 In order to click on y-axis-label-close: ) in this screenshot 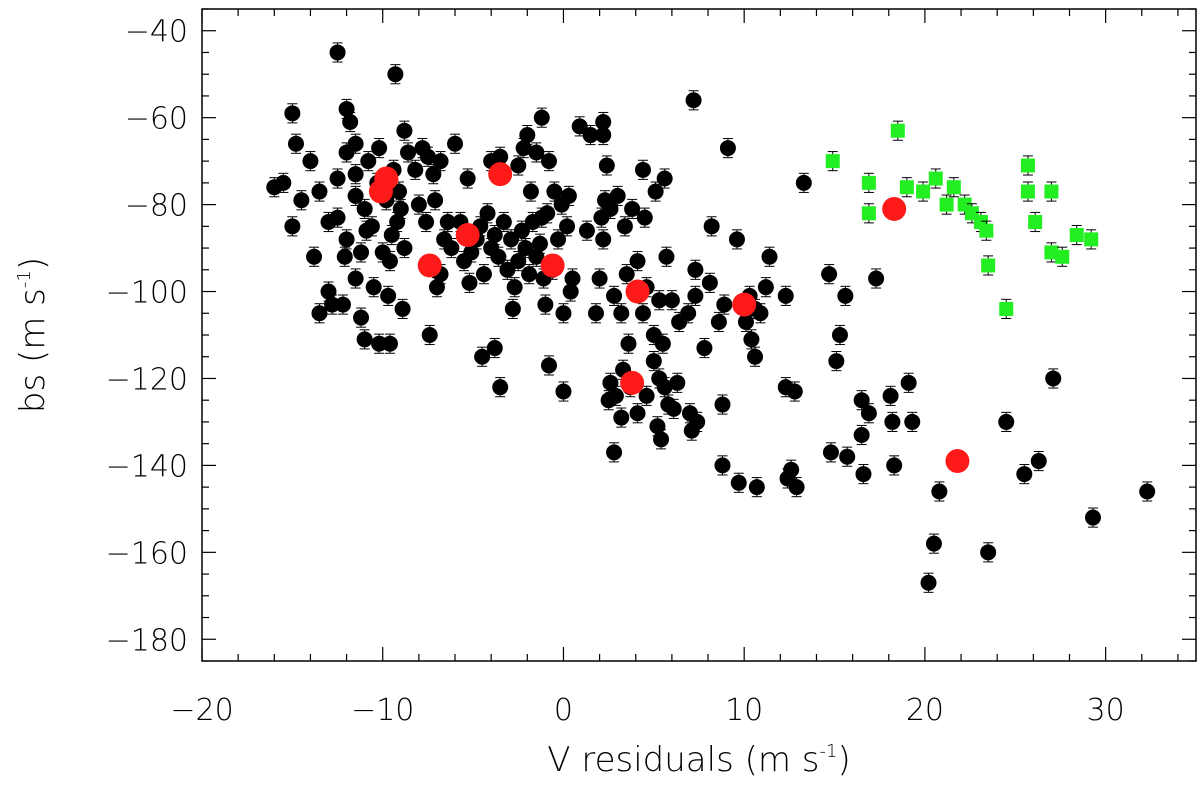, I will do `click(33, 263)`.